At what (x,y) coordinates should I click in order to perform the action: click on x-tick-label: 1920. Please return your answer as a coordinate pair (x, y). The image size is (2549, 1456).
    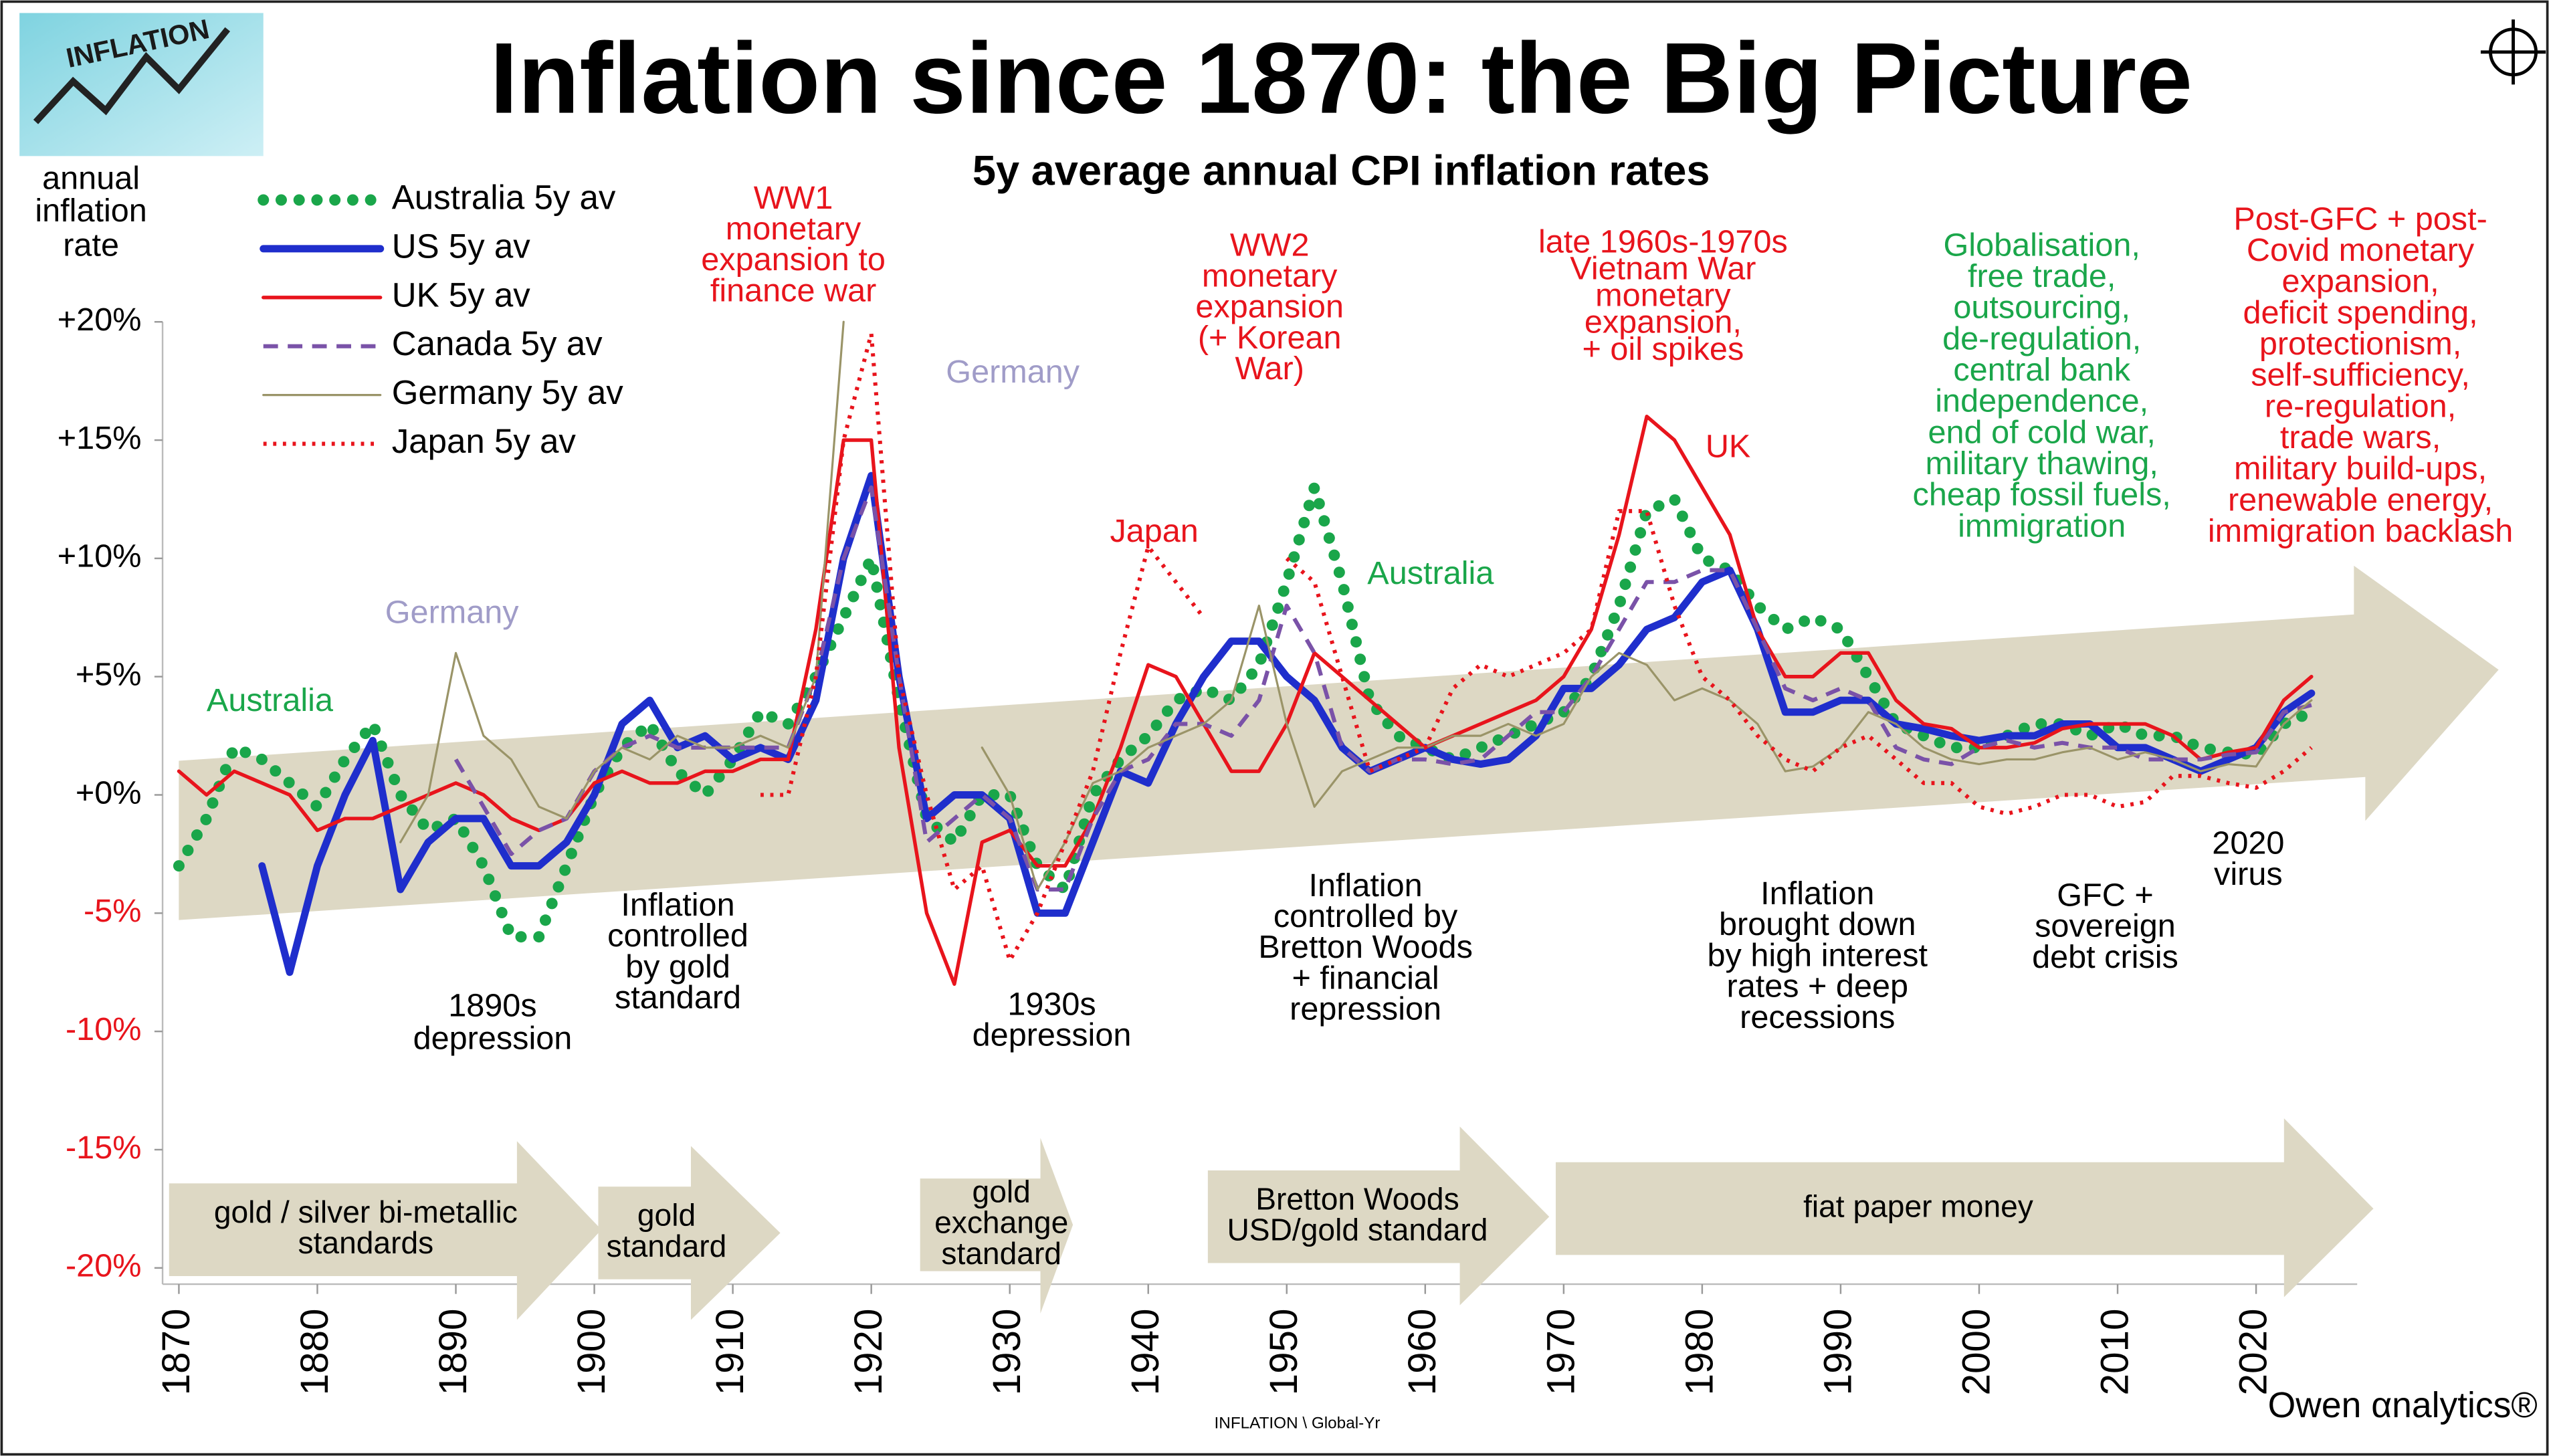
    Looking at the image, I should click on (868, 1352).